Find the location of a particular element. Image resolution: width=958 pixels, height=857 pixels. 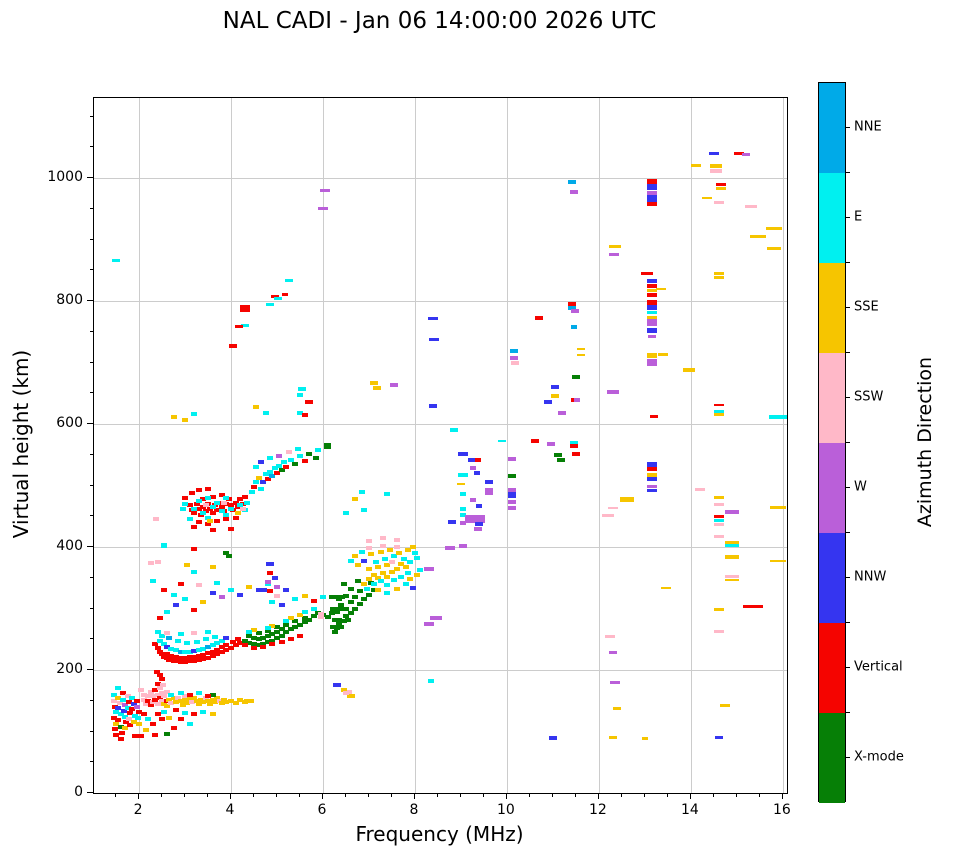

colorbar-segment-ssw is located at coordinates (832, 398).